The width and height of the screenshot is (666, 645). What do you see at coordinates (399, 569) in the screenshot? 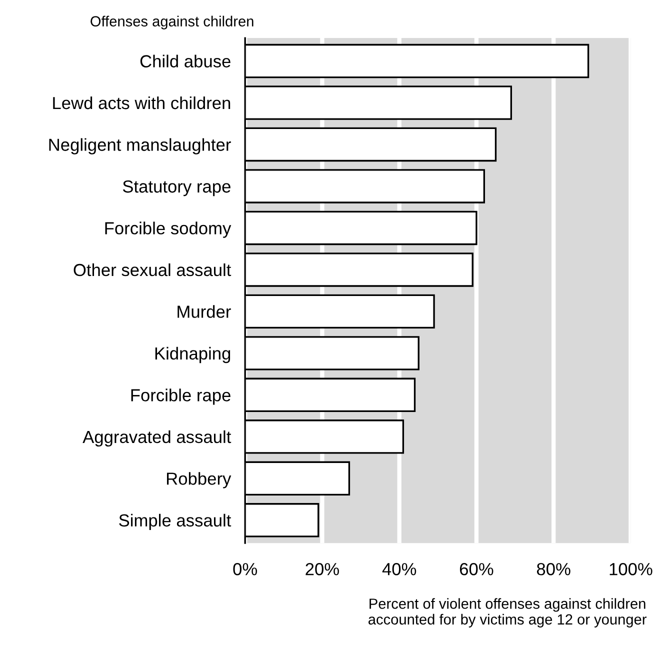
I see `x-tick-label: 40%` at bounding box center [399, 569].